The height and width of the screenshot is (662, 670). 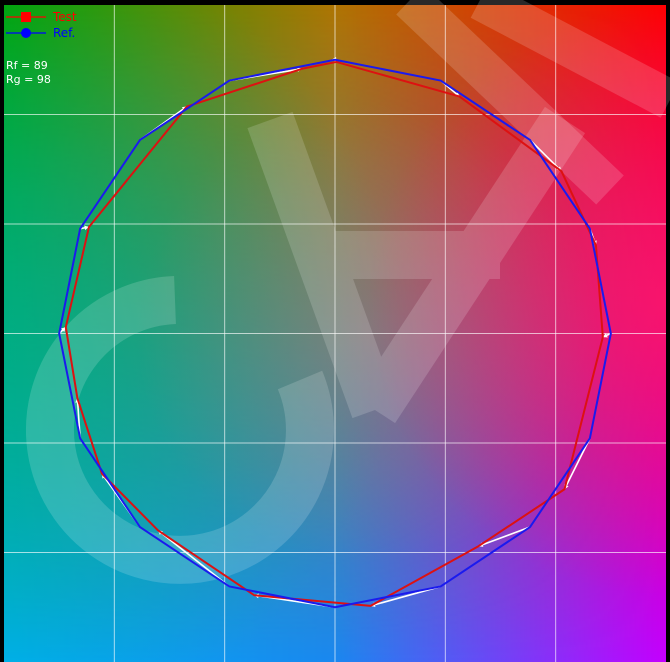 I want to click on legend-label-test: Test, so click(x=64, y=17).